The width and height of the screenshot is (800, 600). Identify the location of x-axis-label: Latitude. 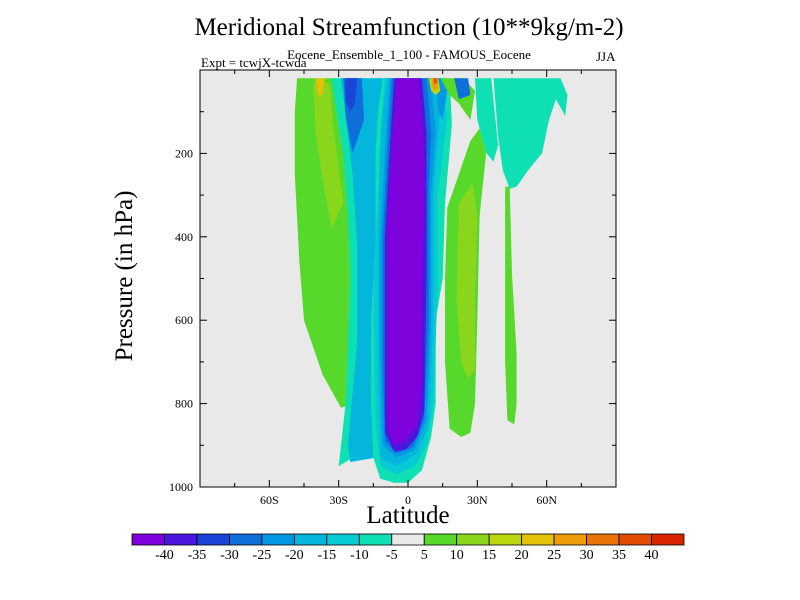
(408, 515).